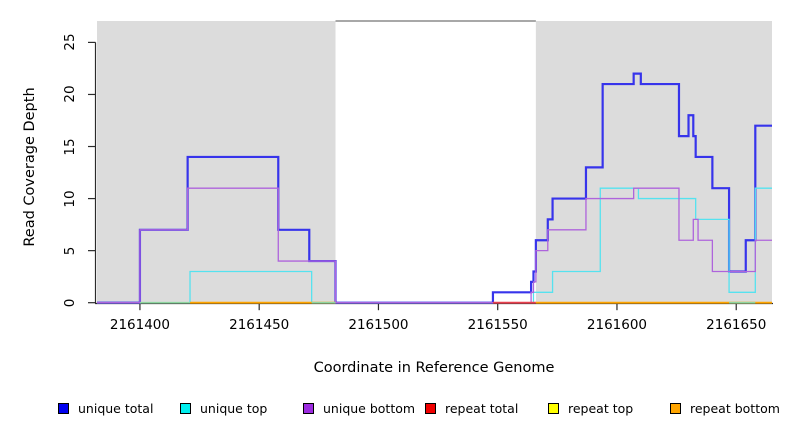 The image size is (792, 432). Describe the element at coordinates (617, 325) in the screenshot. I see `x-tick-label: 2161600` at that location.